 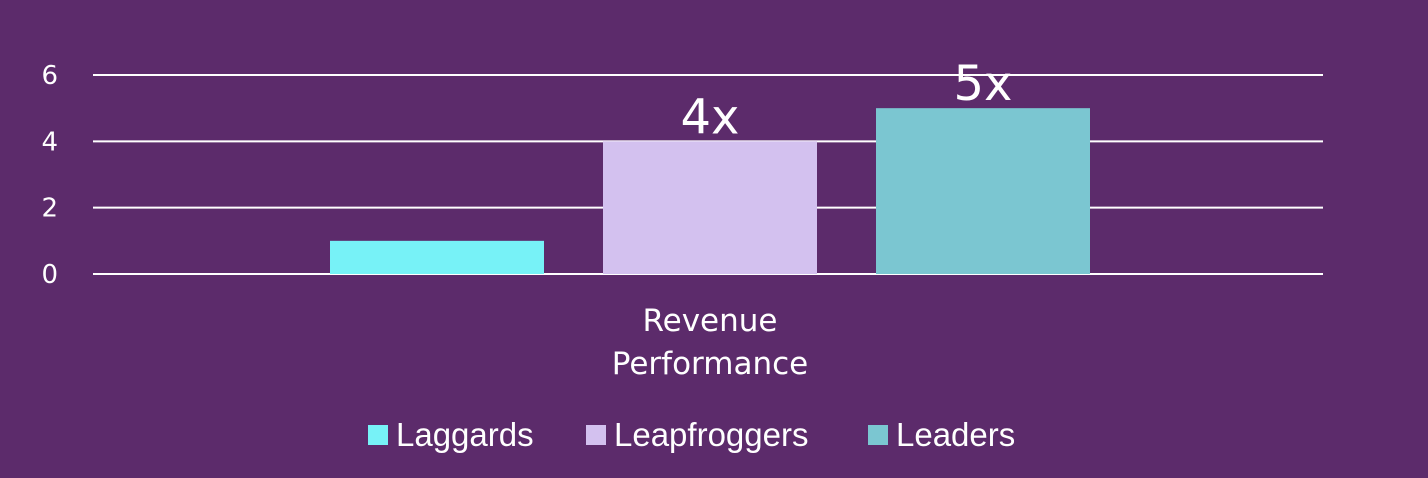 I want to click on y-tick-label: 2, so click(x=49, y=209).